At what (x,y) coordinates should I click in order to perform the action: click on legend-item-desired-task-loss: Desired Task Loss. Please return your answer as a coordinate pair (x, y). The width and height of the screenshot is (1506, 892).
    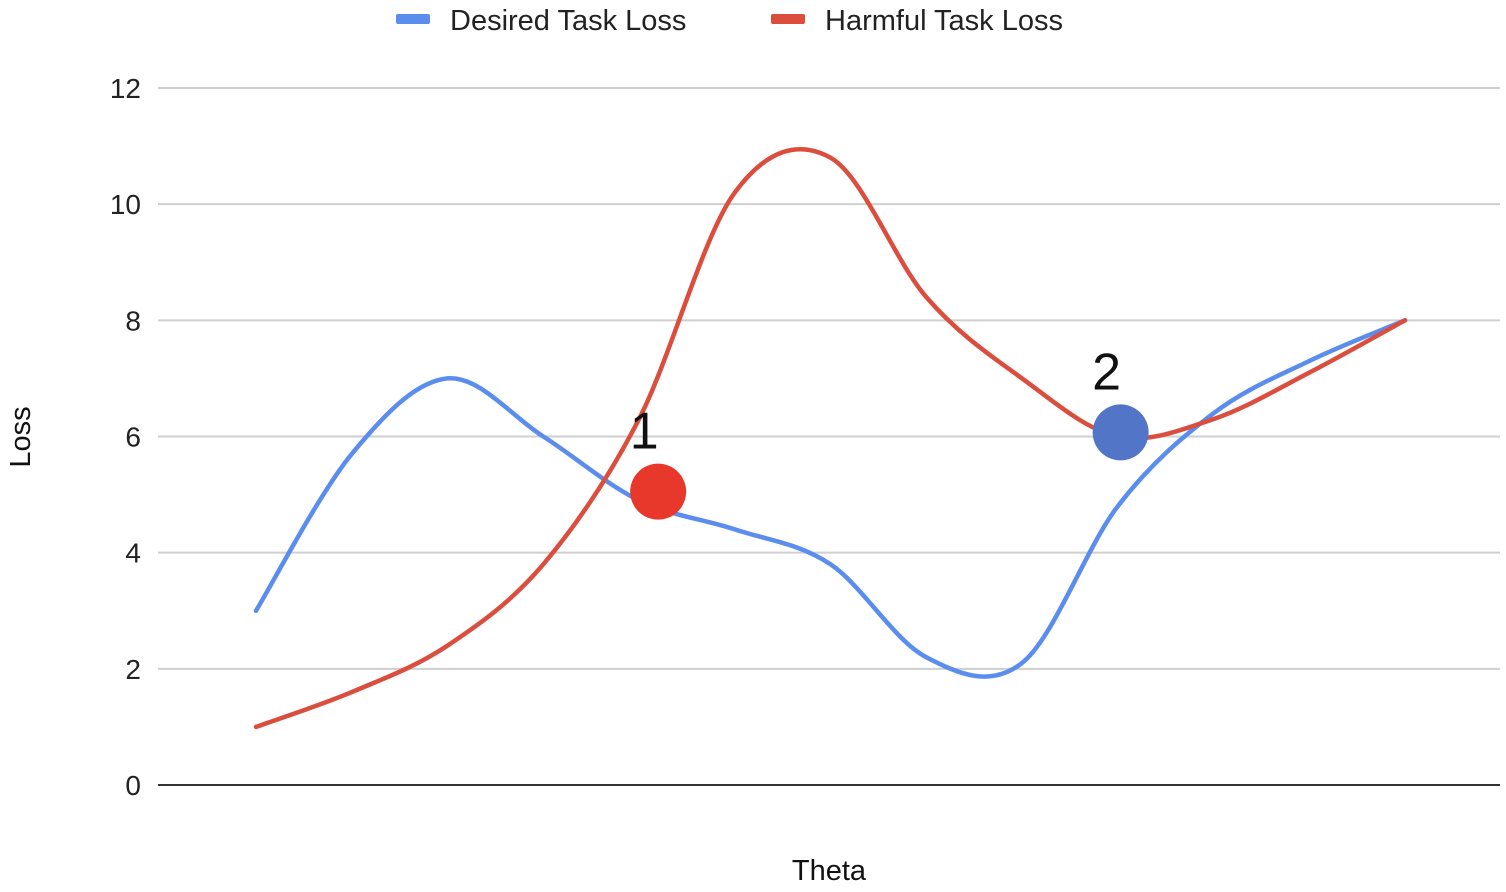
    Looking at the image, I should click on (541, 21).